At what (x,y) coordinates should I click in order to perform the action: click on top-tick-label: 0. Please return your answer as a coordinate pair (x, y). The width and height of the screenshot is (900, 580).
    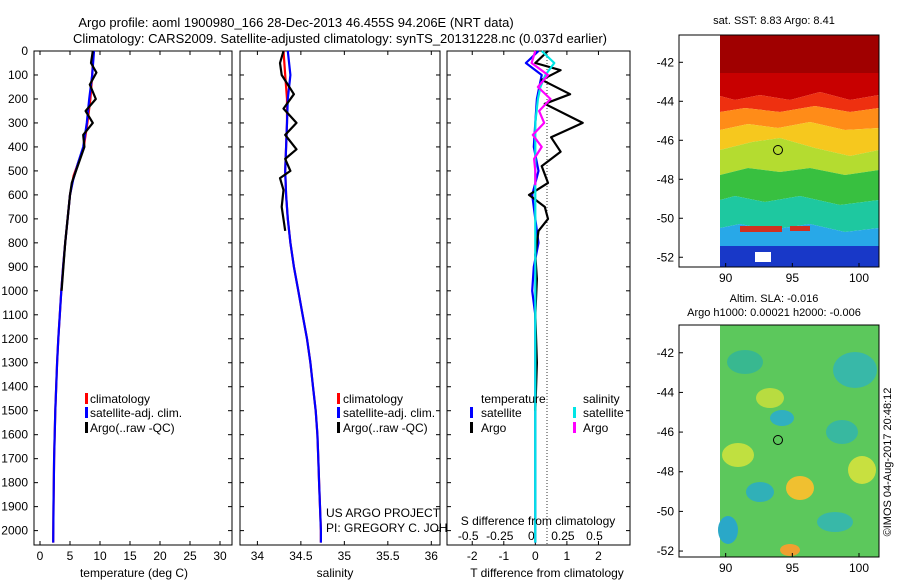
    Looking at the image, I should click on (531, 536).